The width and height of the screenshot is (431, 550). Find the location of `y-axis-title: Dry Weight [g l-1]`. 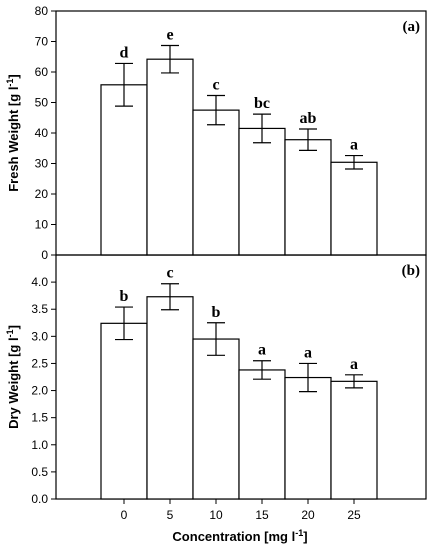

y-axis-title: Dry Weight [g l-1] is located at coordinates (13, 377).